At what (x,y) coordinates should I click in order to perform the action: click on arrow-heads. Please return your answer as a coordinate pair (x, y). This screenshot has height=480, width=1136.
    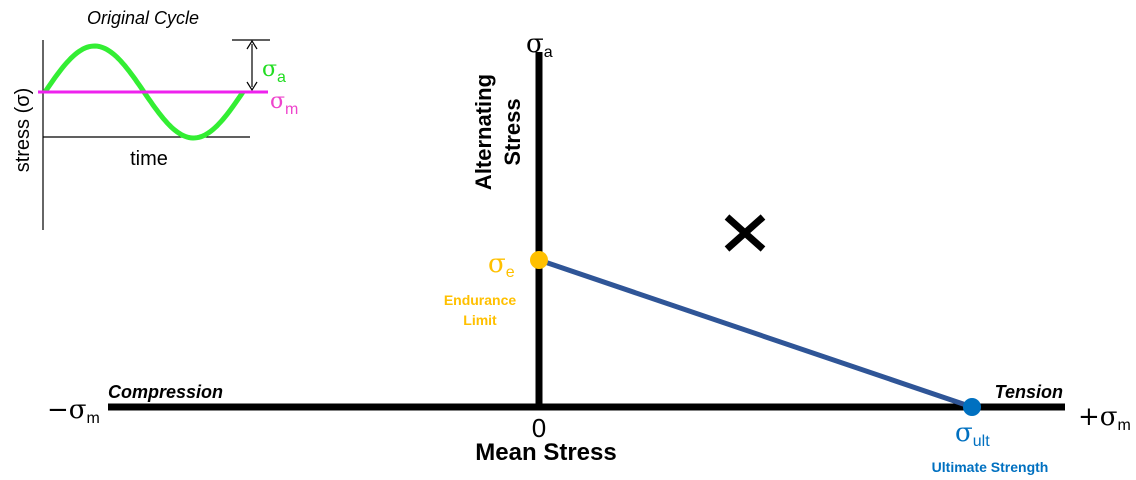
    Looking at the image, I should click on (252, 65).